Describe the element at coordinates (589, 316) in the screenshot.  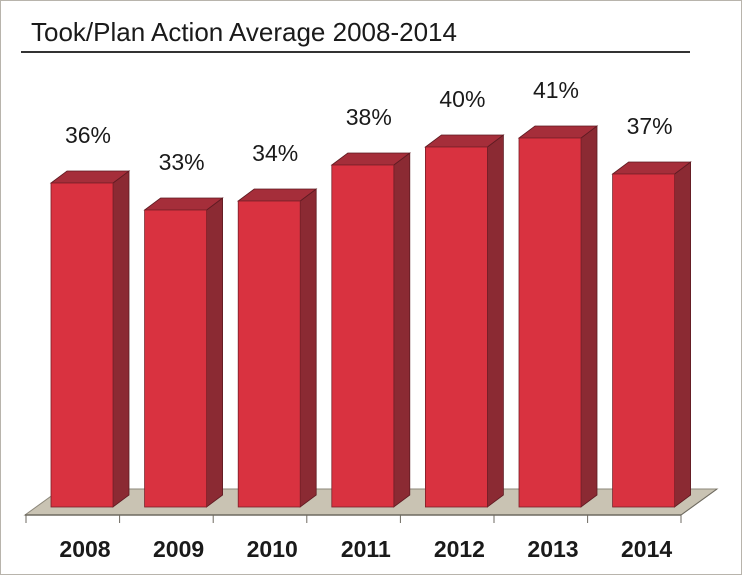
I see `bar-side-2013` at that location.